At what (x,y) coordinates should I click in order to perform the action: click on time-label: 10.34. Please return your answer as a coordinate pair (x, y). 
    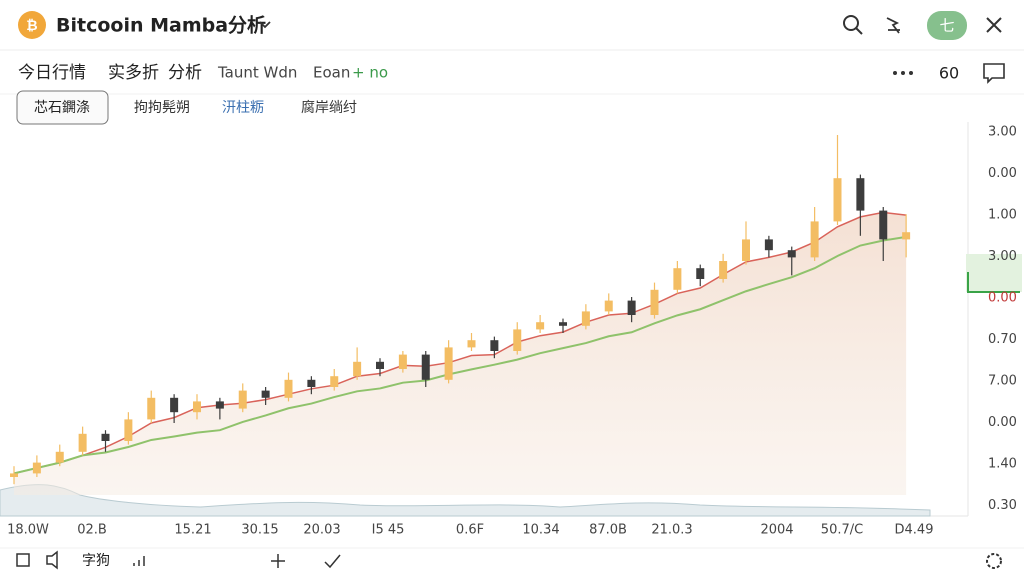
    Looking at the image, I should click on (540, 530).